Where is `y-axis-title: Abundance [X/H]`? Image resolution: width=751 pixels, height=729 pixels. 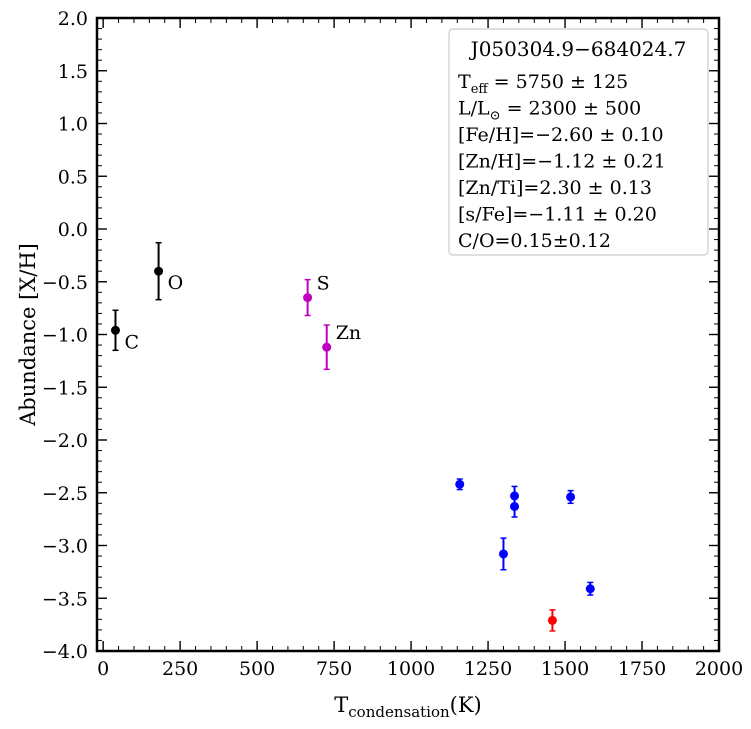 y-axis-title: Abundance [X/H] is located at coordinates (28, 335).